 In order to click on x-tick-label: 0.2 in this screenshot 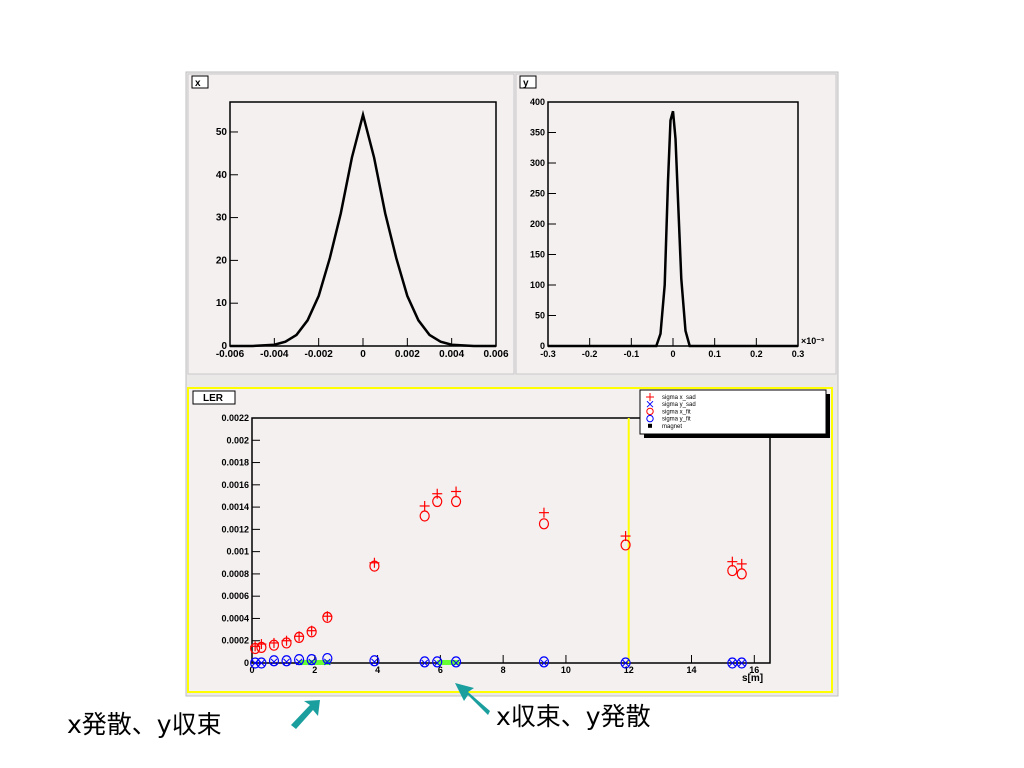, I will do `click(756, 354)`.